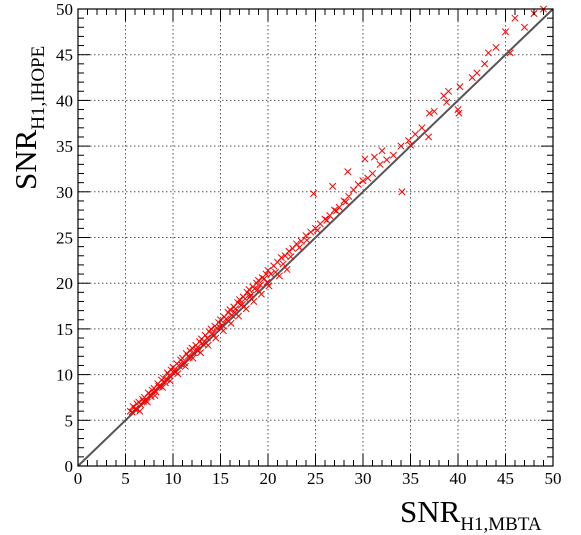 The height and width of the screenshot is (535, 581). Describe the element at coordinates (363, 478) in the screenshot. I see `x-tick-label: 30` at that location.